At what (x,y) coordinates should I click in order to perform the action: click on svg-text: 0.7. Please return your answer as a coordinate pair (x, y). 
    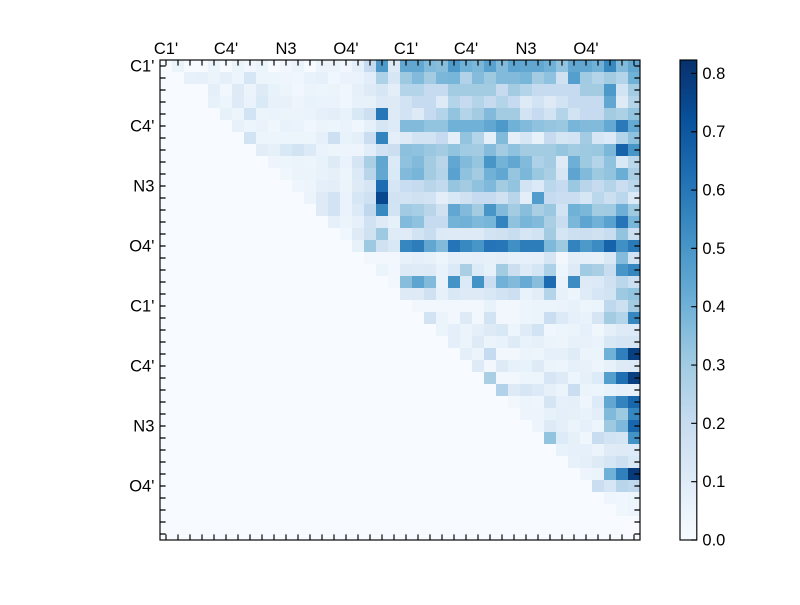
    Looking at the image, I should click on (713, 132).